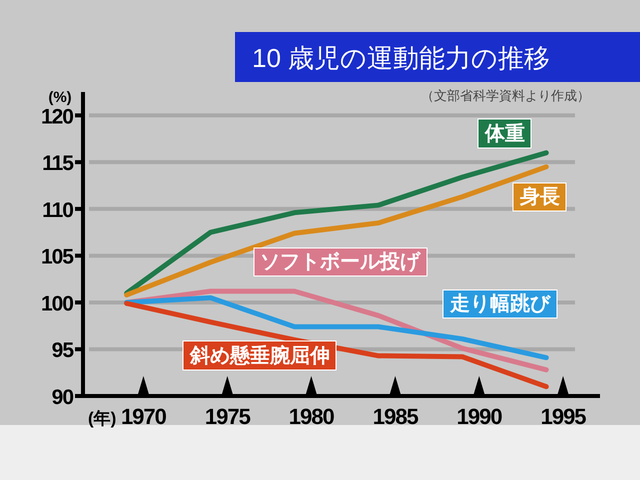  I want to click on y-tick-label: 120, so click(57, 116).